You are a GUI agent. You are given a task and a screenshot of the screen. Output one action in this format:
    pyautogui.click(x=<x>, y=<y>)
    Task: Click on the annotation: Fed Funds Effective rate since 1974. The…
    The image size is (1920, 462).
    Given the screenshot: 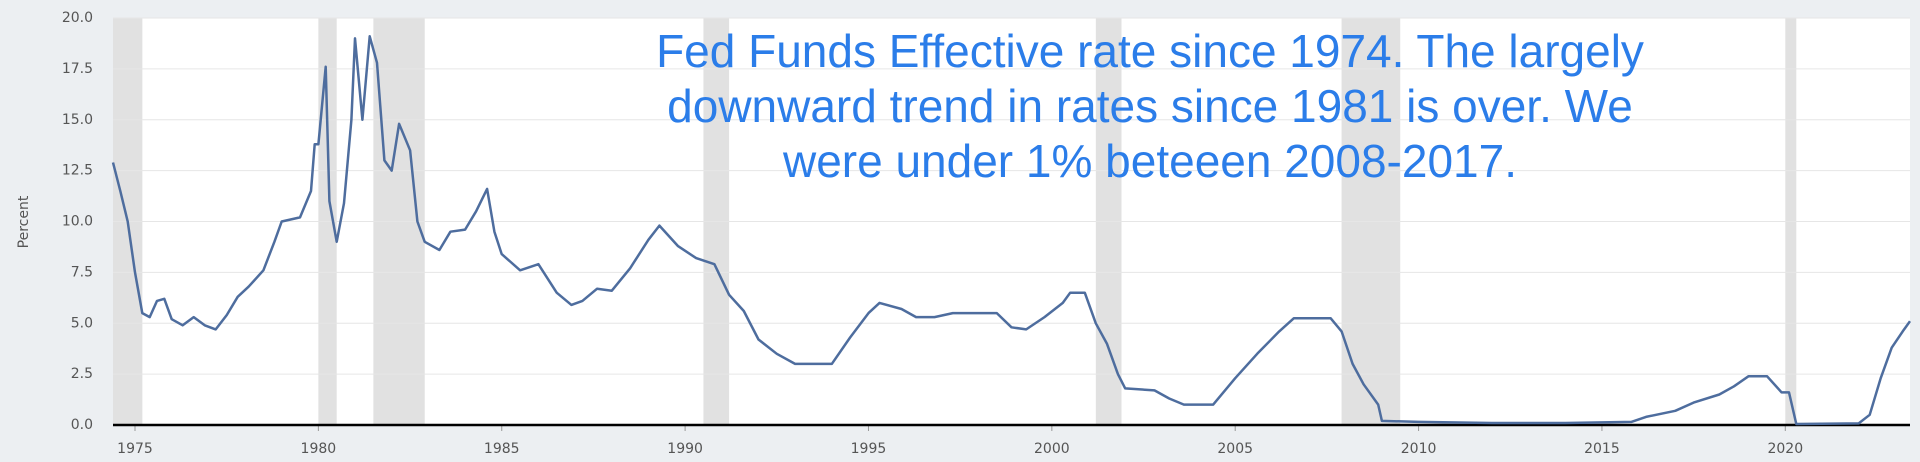 What is the action you would take?
    pyautogui.click(x=1150, y=51)
    